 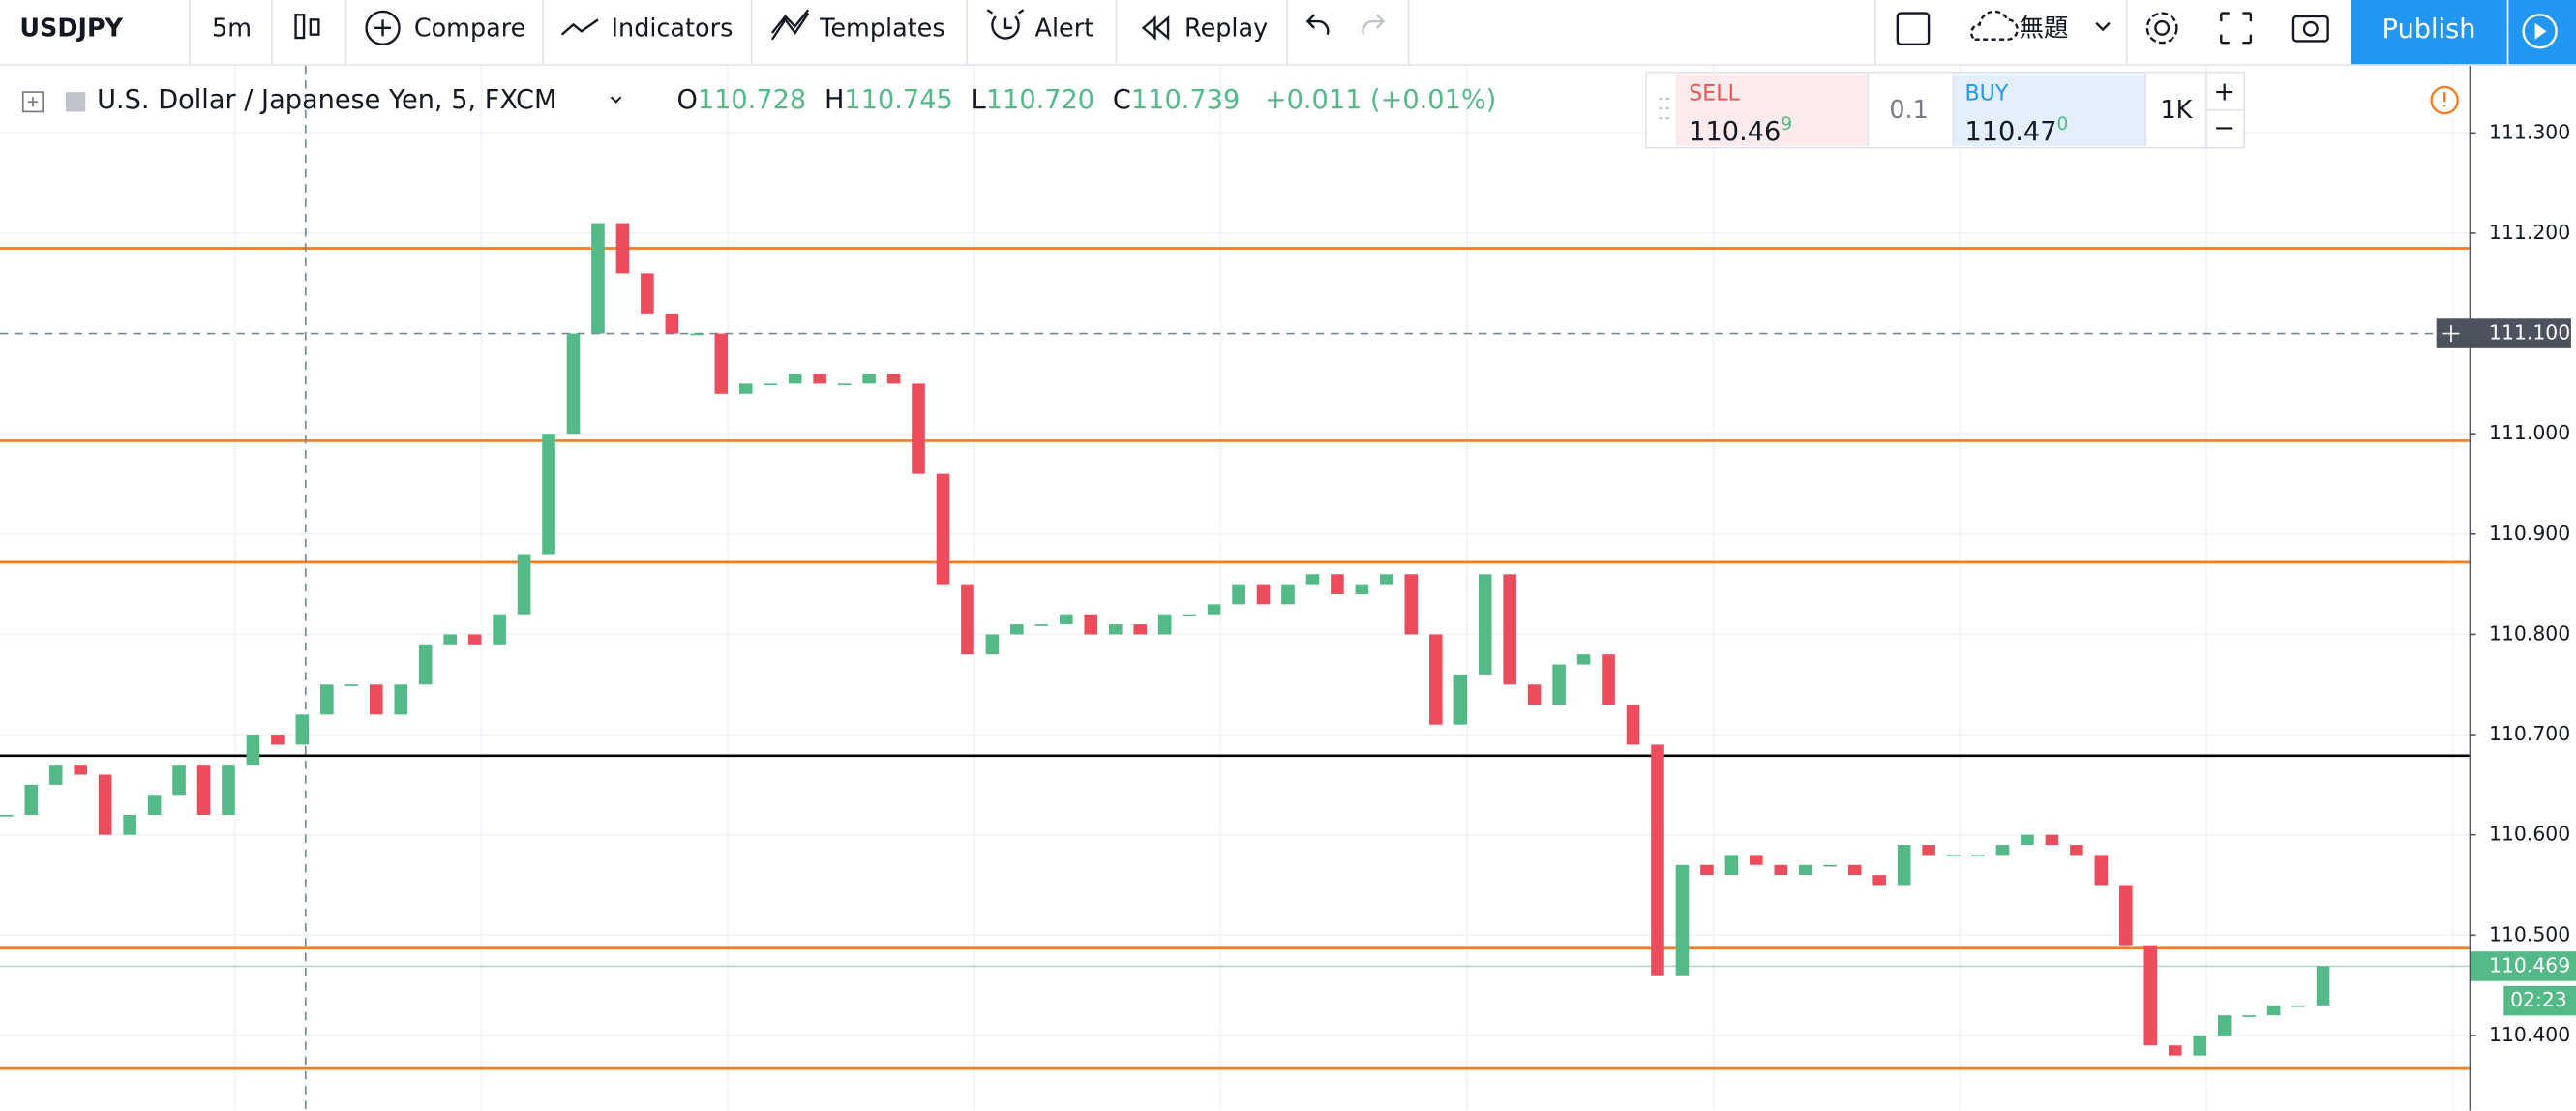 What do you see at coordinates (2044, 28) in the screenshot?
I see `layout-name: 無題` at bounding box center [2044, 28].